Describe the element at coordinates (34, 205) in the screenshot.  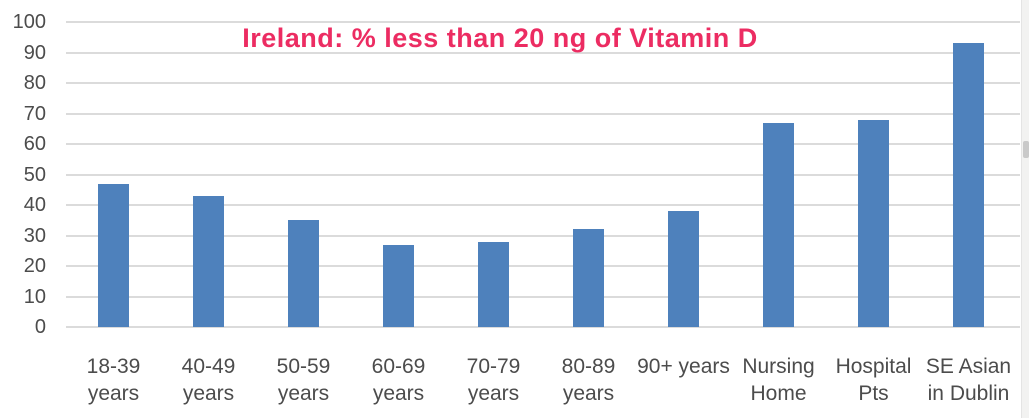
I see `y-axis-tick-label: 40` at that location.